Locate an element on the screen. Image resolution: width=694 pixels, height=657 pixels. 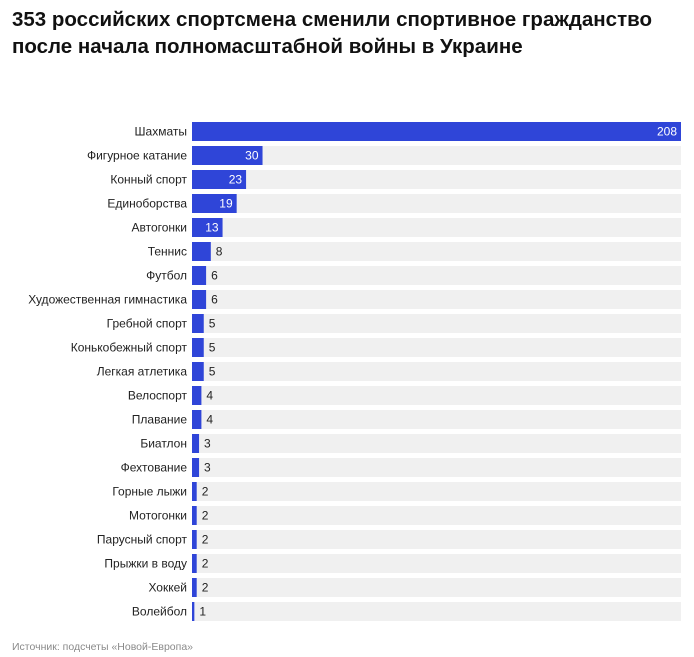
category-label: Легкая атлетика is located at coordinates (142, 372).